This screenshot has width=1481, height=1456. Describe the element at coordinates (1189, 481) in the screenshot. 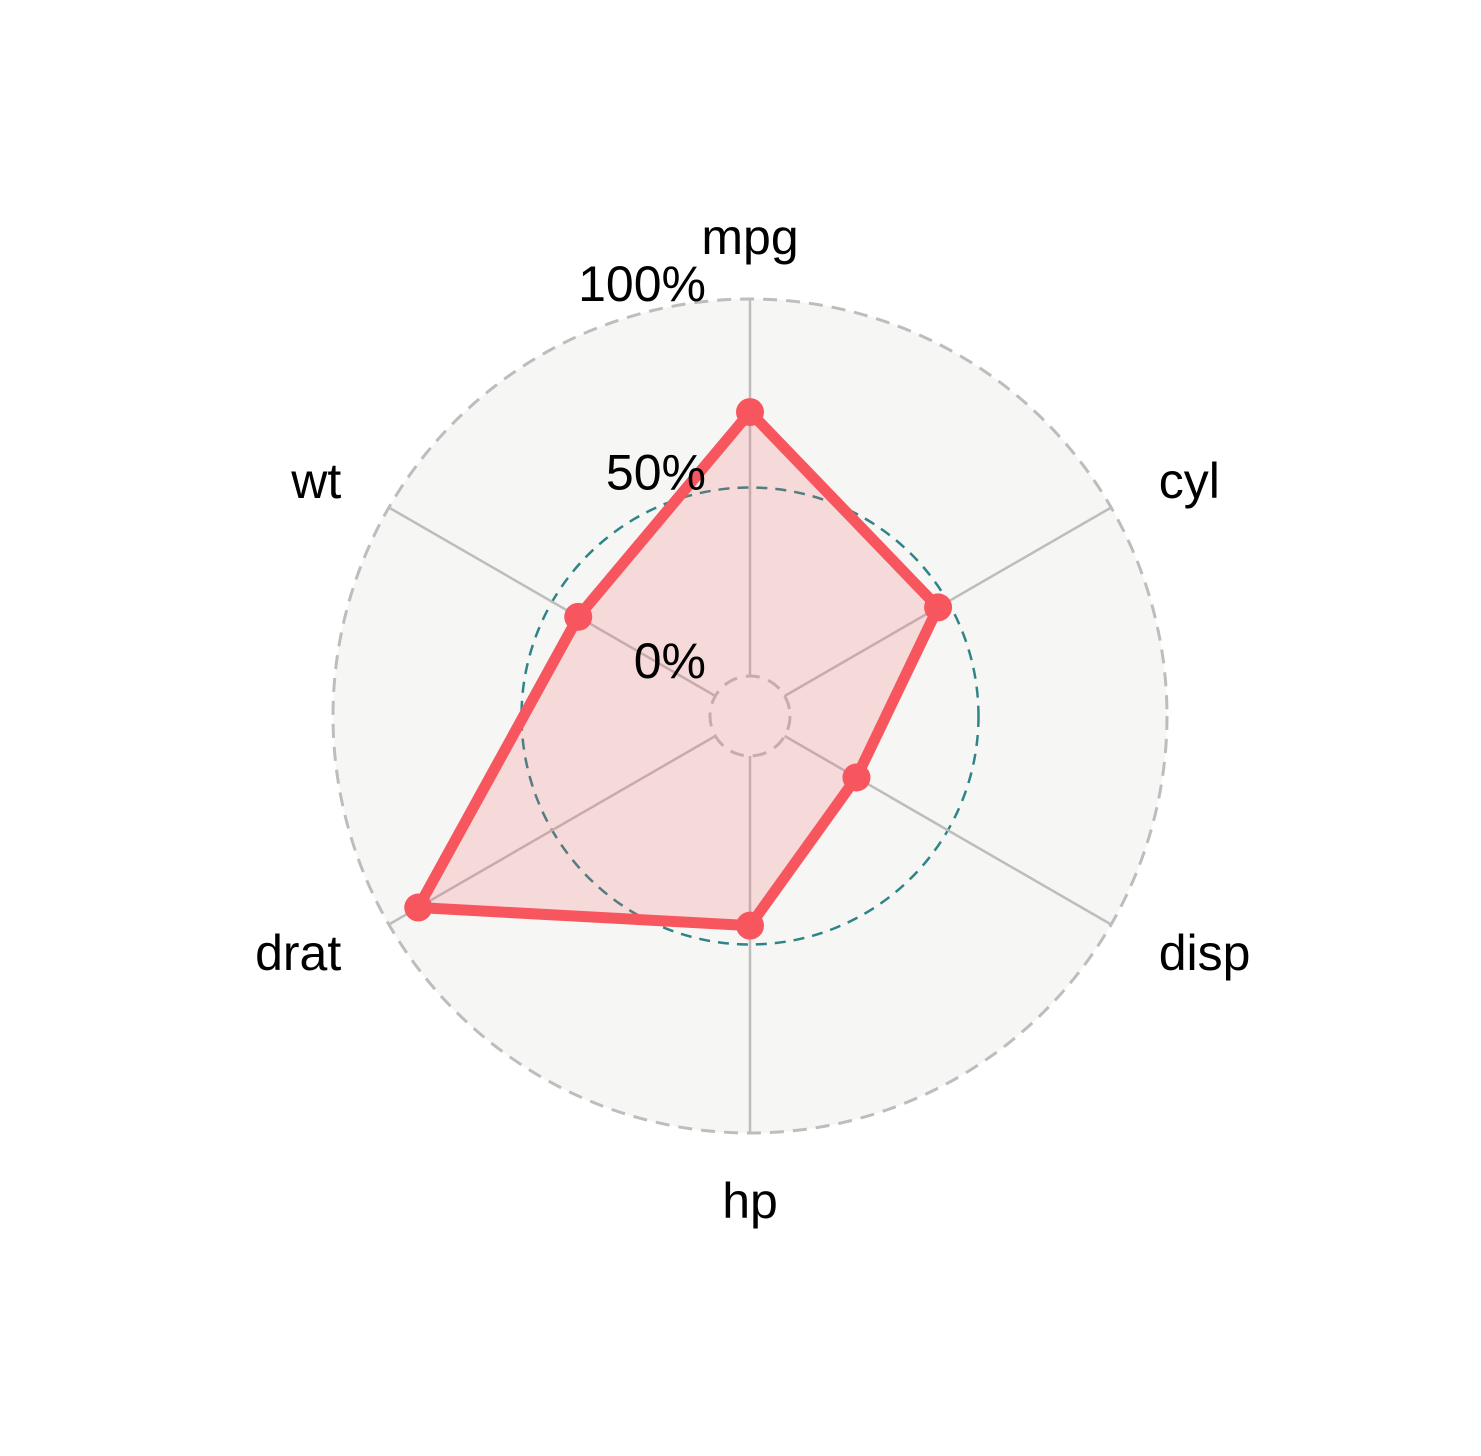

I see `axis-label-cyl: cyl` at that location.